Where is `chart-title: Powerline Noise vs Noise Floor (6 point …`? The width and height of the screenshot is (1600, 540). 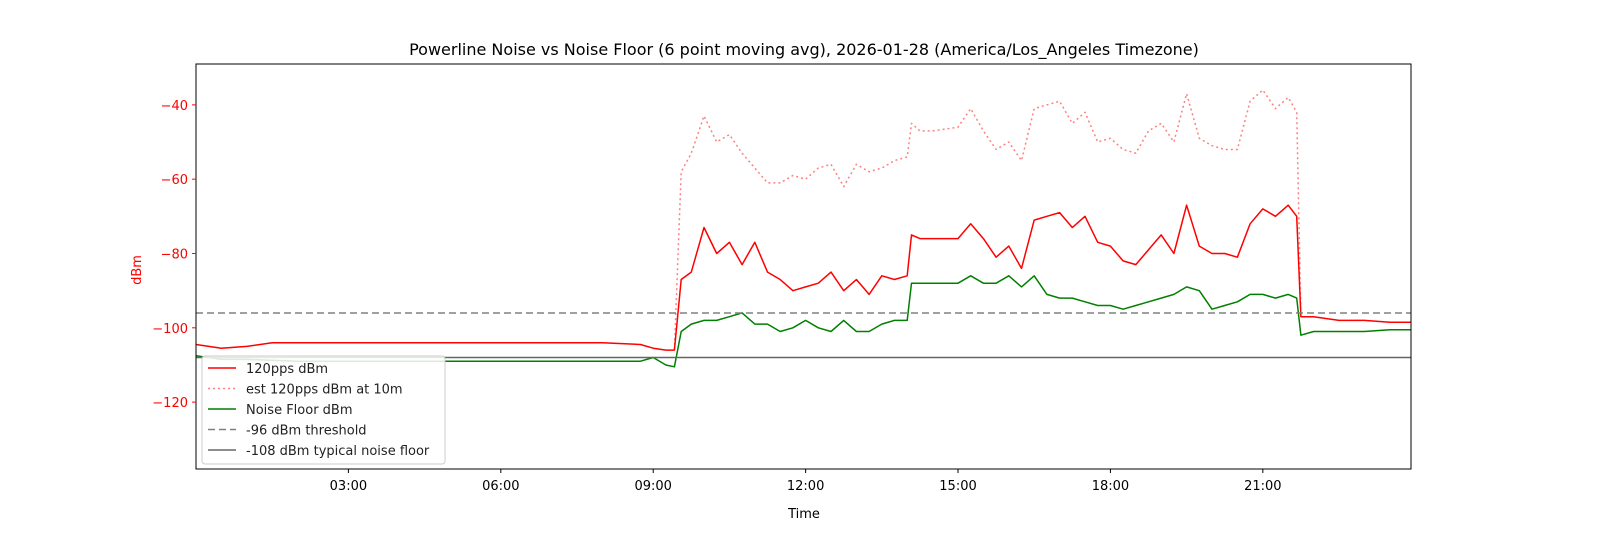
chart-title: Powerline Noise vs Noise Floor (6 point … is located at coordinates (804, 50).